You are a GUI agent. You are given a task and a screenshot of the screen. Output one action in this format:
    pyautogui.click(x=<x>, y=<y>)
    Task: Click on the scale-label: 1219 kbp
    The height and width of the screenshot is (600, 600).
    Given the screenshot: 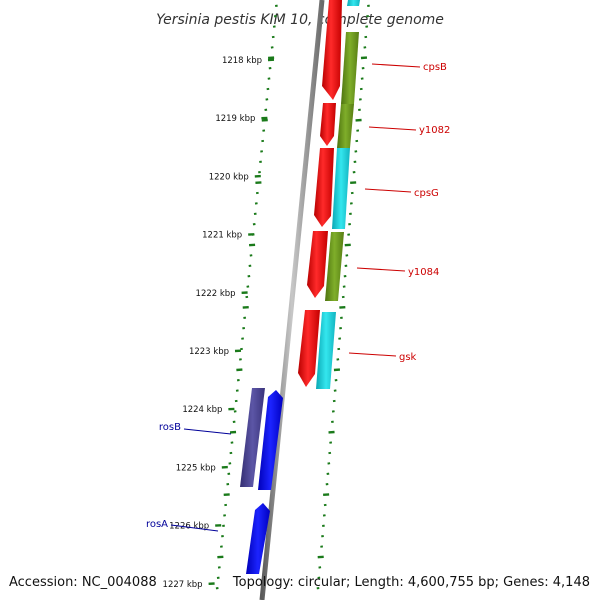 What is the action you would take?
    pyautogui.click(x=235, y=119)
    